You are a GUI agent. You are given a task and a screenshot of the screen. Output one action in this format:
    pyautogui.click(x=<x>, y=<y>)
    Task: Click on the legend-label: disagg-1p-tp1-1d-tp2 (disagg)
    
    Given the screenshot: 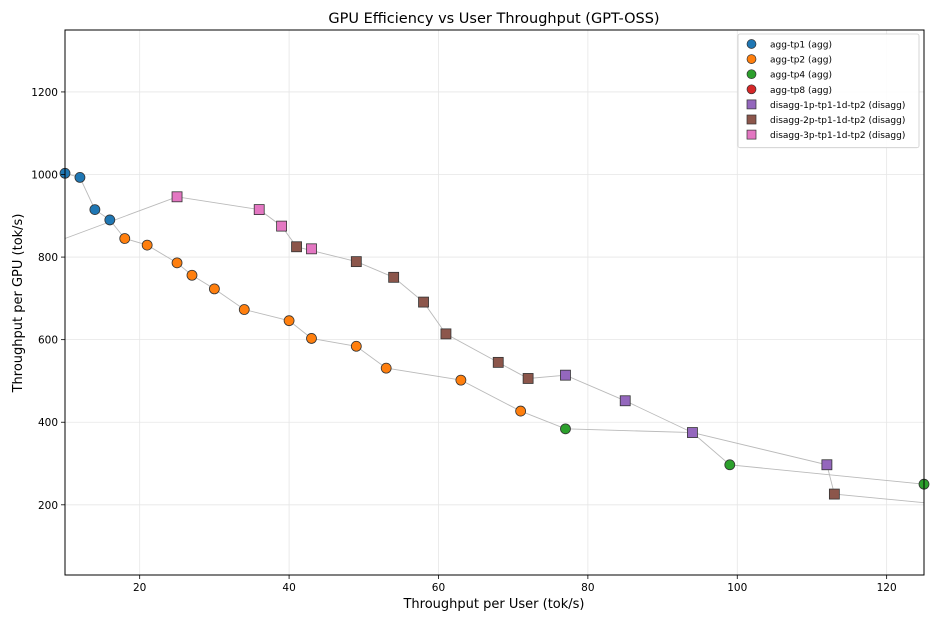 What is the action you would take?
    pyautogui.click(x=837, y=106)
    